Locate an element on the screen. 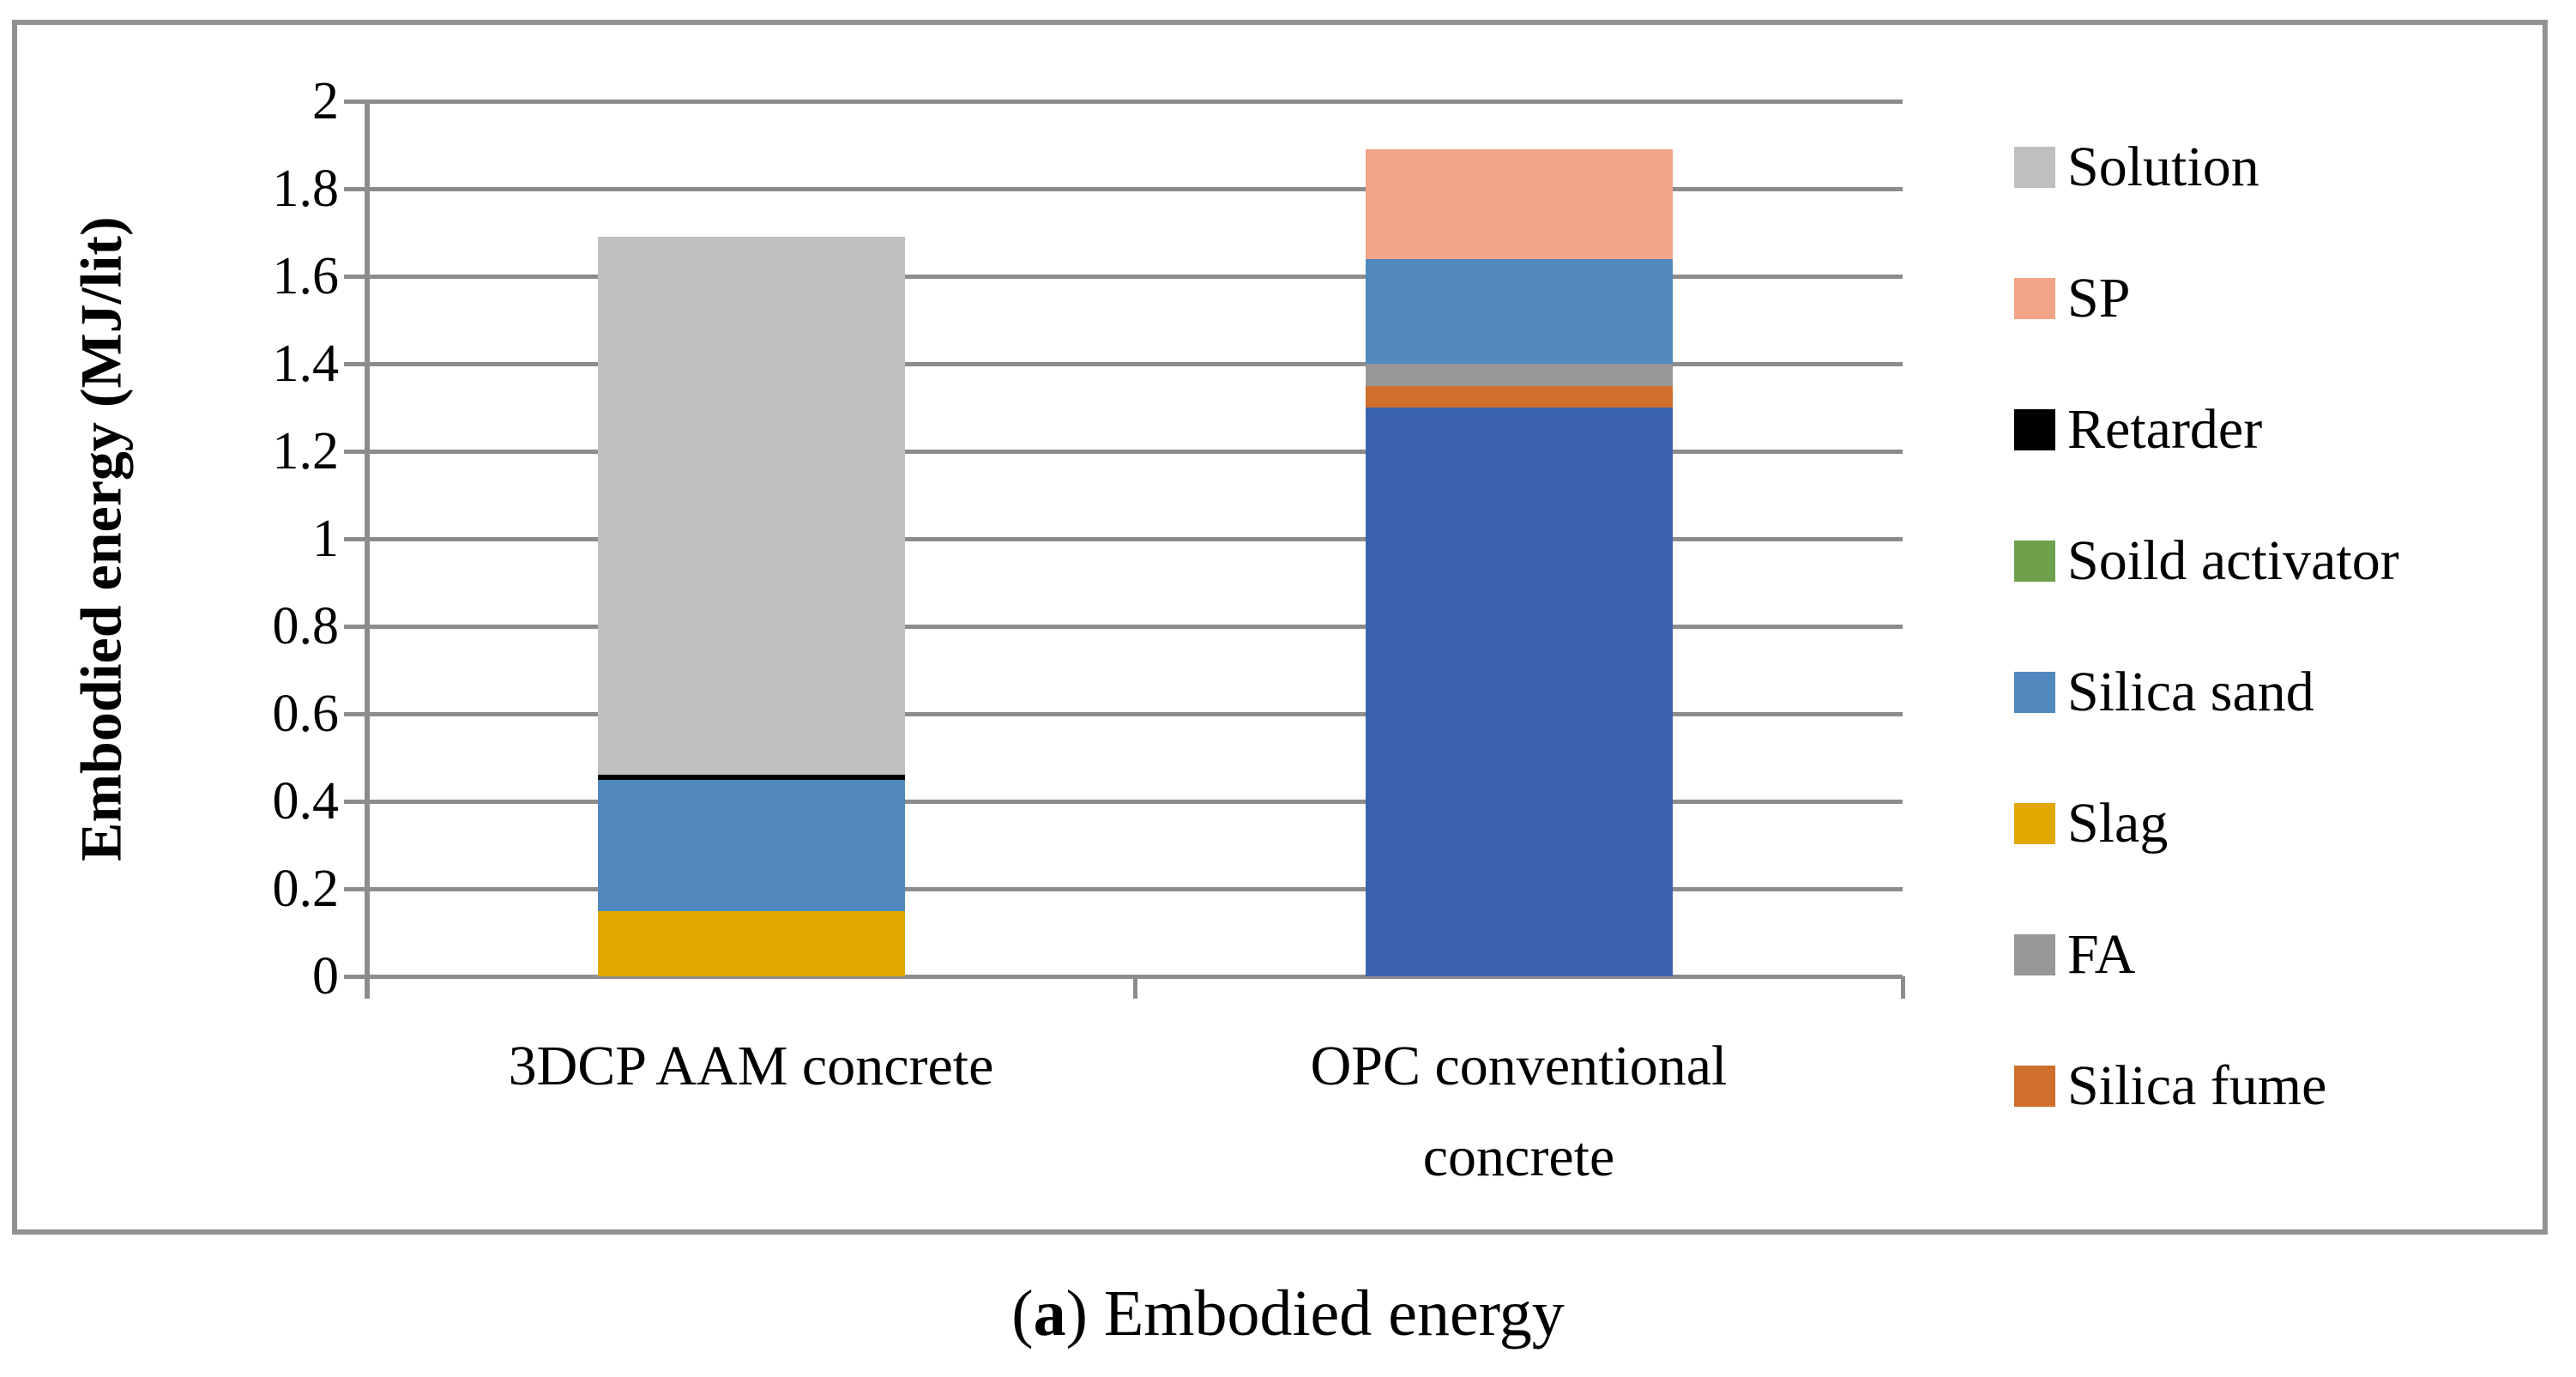 The width and height of the screenshot is (2576, 1377). y-tick-label: 1.4 is located at coordinates (306, 364).